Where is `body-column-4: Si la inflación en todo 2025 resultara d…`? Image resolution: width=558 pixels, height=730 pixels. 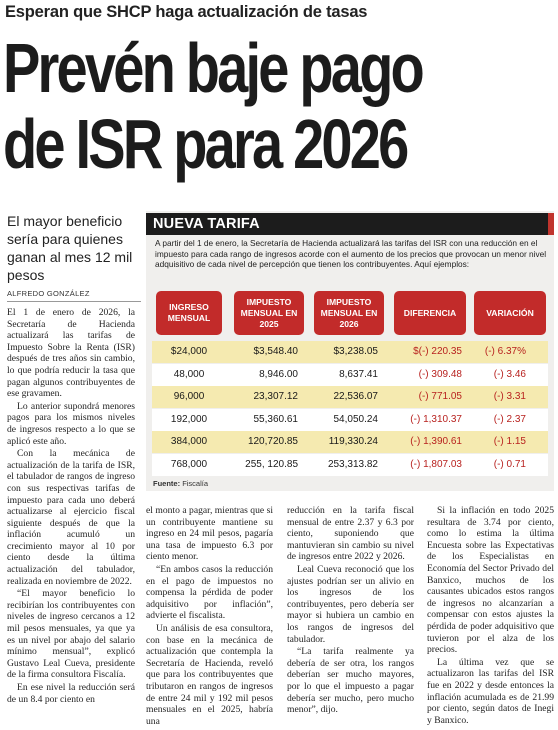
body-column-4: Si la inflación en todo 2025 resultara d… is located at coordinates (490, 616).